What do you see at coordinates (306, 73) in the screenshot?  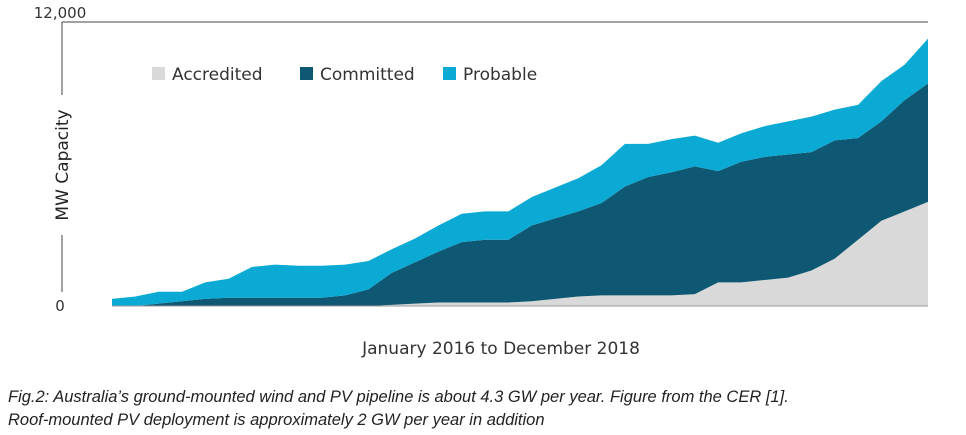 I see `legend-swatch-committed` at bounding box center [306, 73].